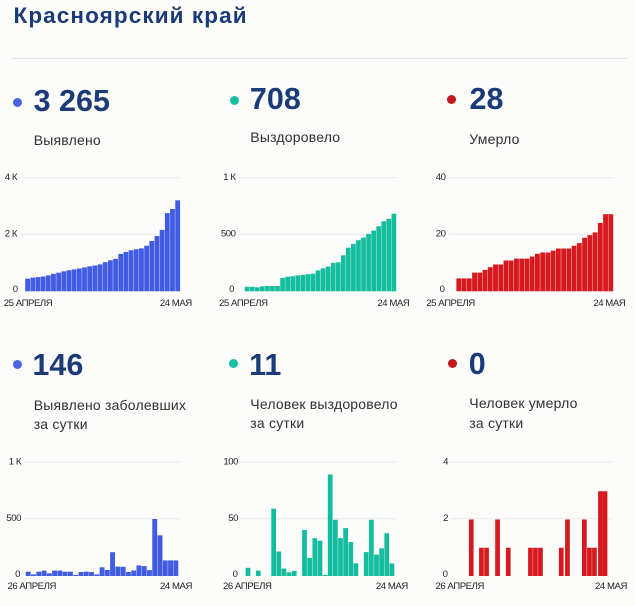  I want to click on svg-text: 2 К, so click(11, 234).